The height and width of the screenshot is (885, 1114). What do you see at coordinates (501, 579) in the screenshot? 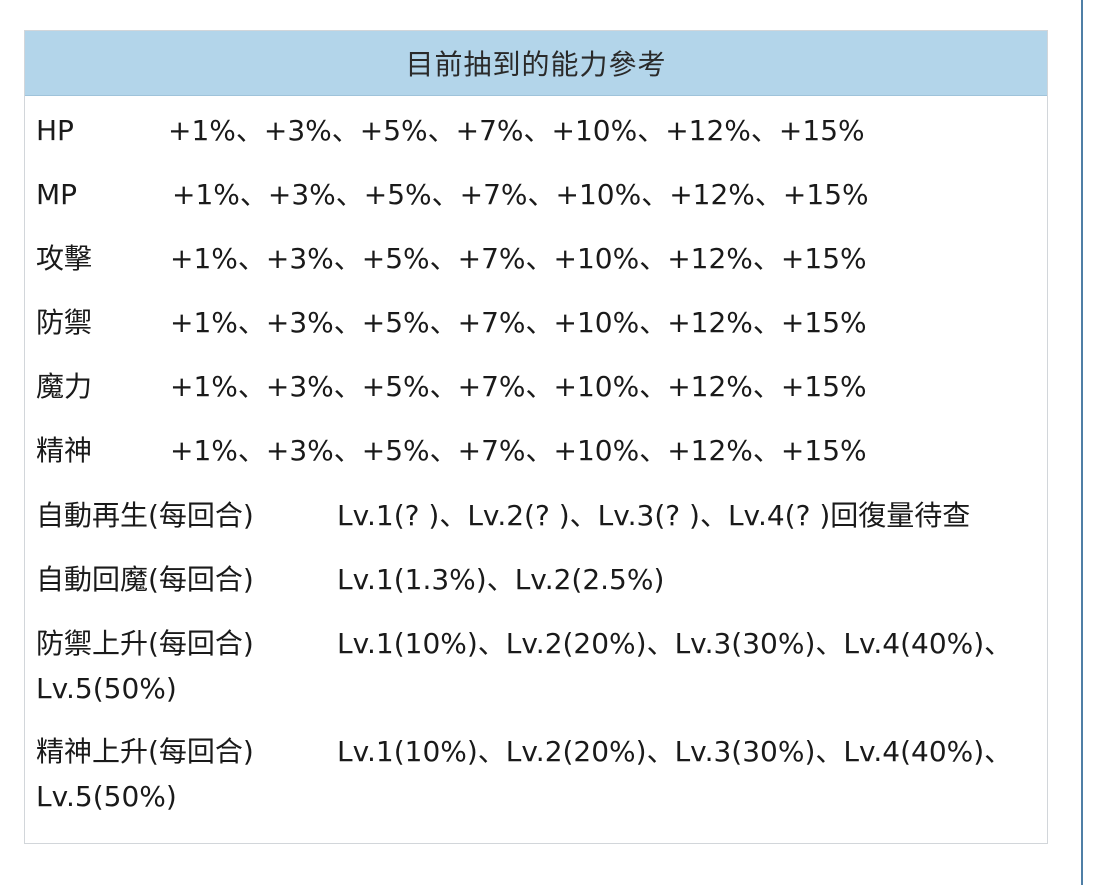
I see `skill-value: Lv.1(1.3%)、Lv.2(2.5%)` at bounding box center [501, 579].